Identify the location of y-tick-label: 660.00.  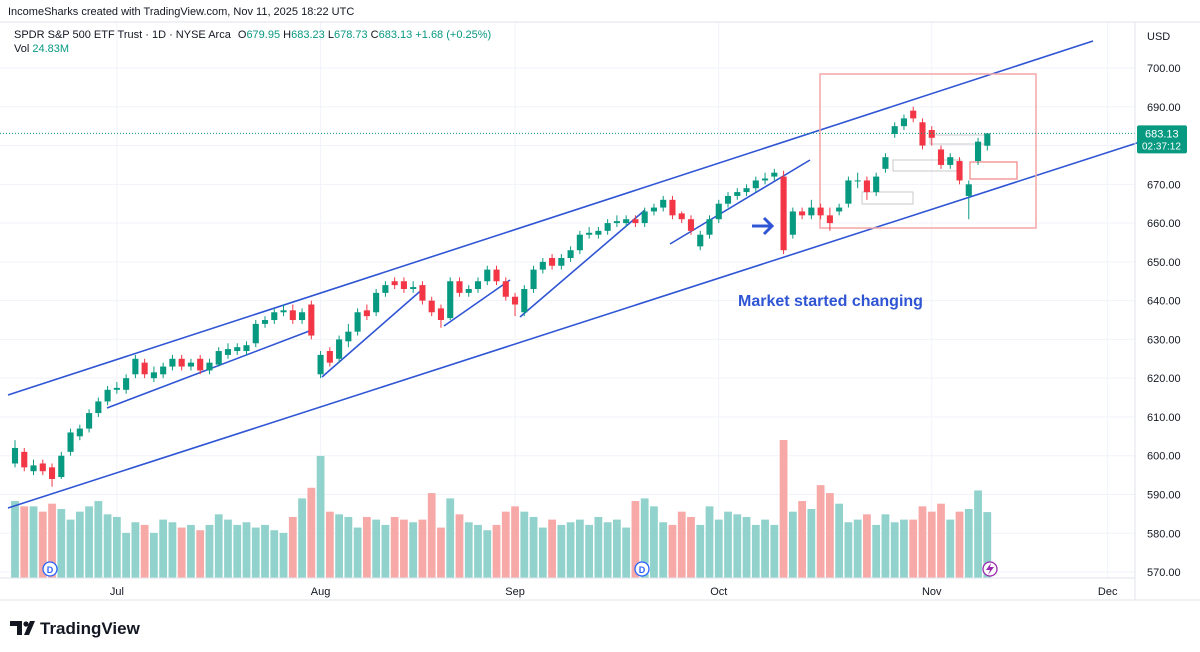
(1164, 224).